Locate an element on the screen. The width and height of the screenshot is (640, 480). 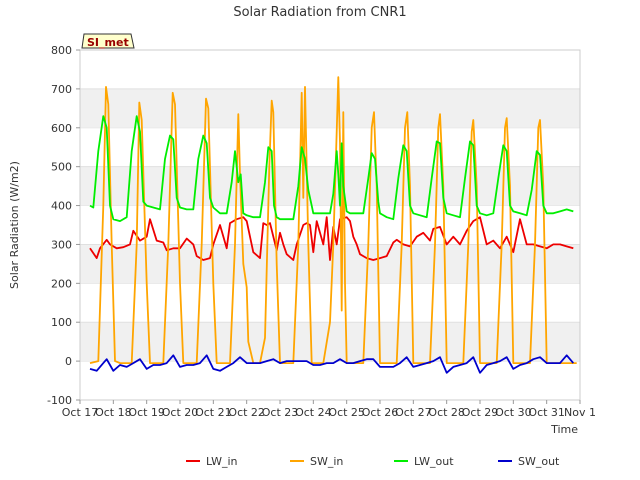
y-tick-label: 600 is located at coordinates (61, 128).